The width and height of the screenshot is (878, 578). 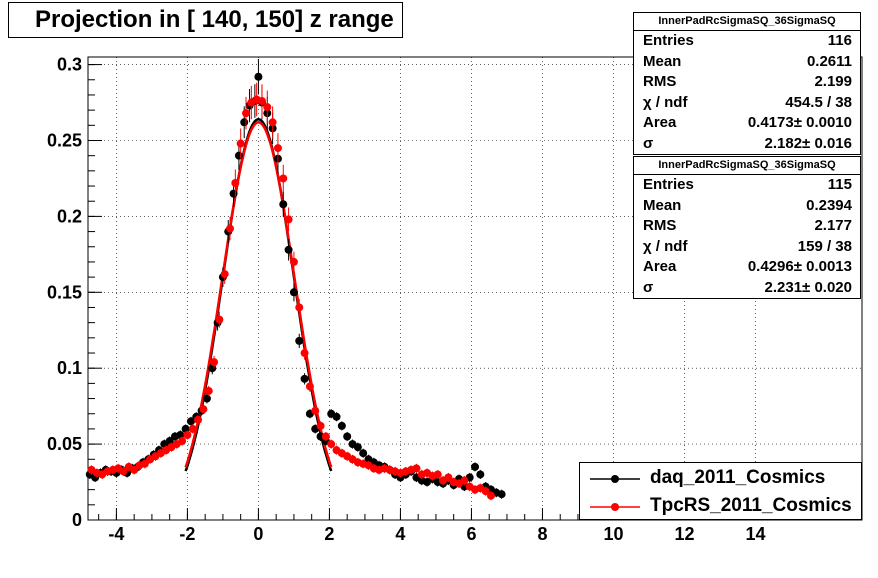 I want to click on legend-item-daq: daq_2011_Cosmics, so click(x=725, y=479).